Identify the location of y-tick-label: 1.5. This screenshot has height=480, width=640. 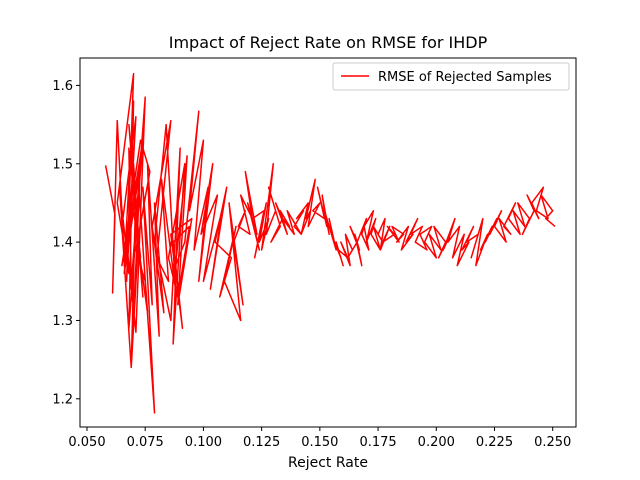
(62, 164).